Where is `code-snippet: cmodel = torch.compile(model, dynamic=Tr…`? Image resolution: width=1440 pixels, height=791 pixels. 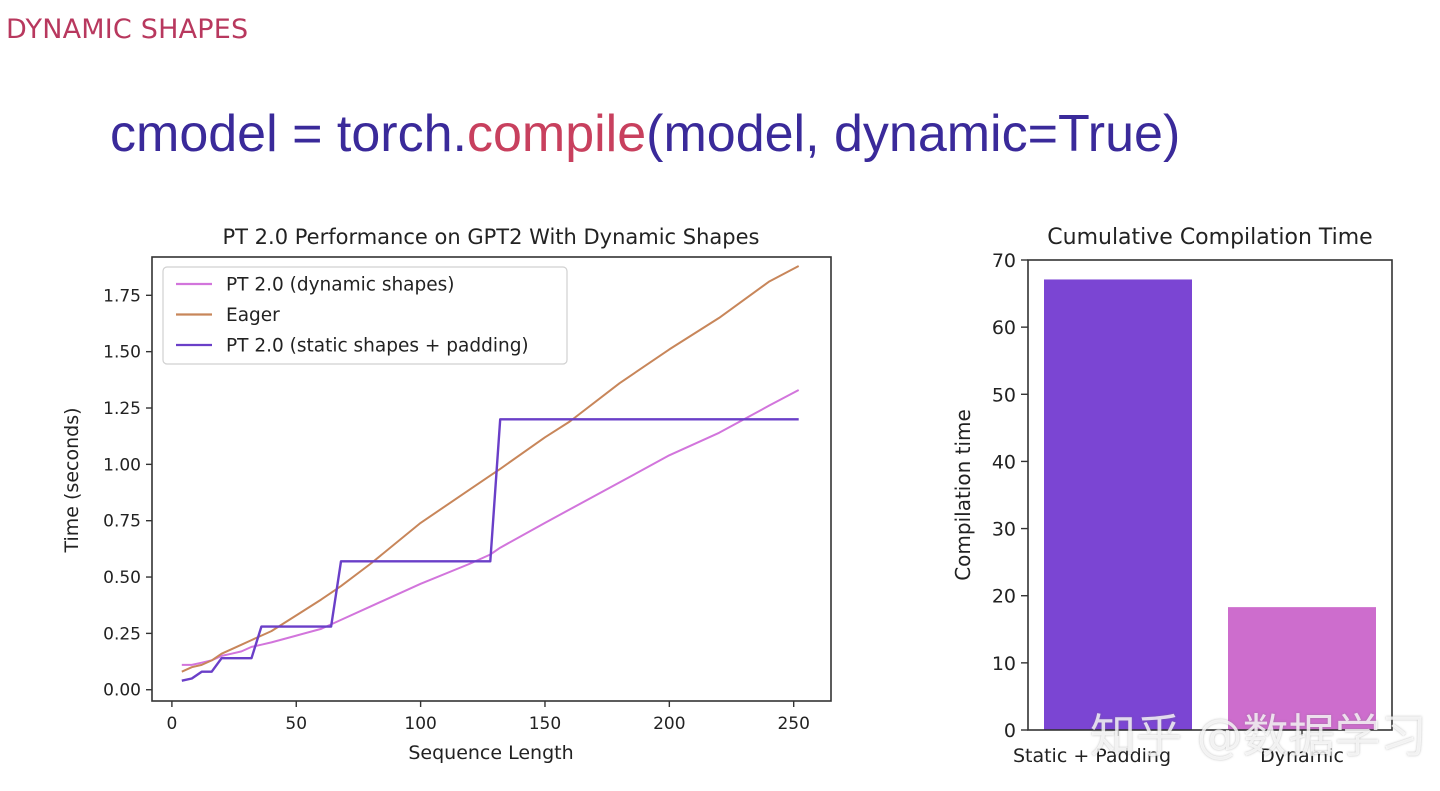
code-snippet: cmodel = torch.compile(model, dynamic=Tr… is located at coordinates (645, 134).